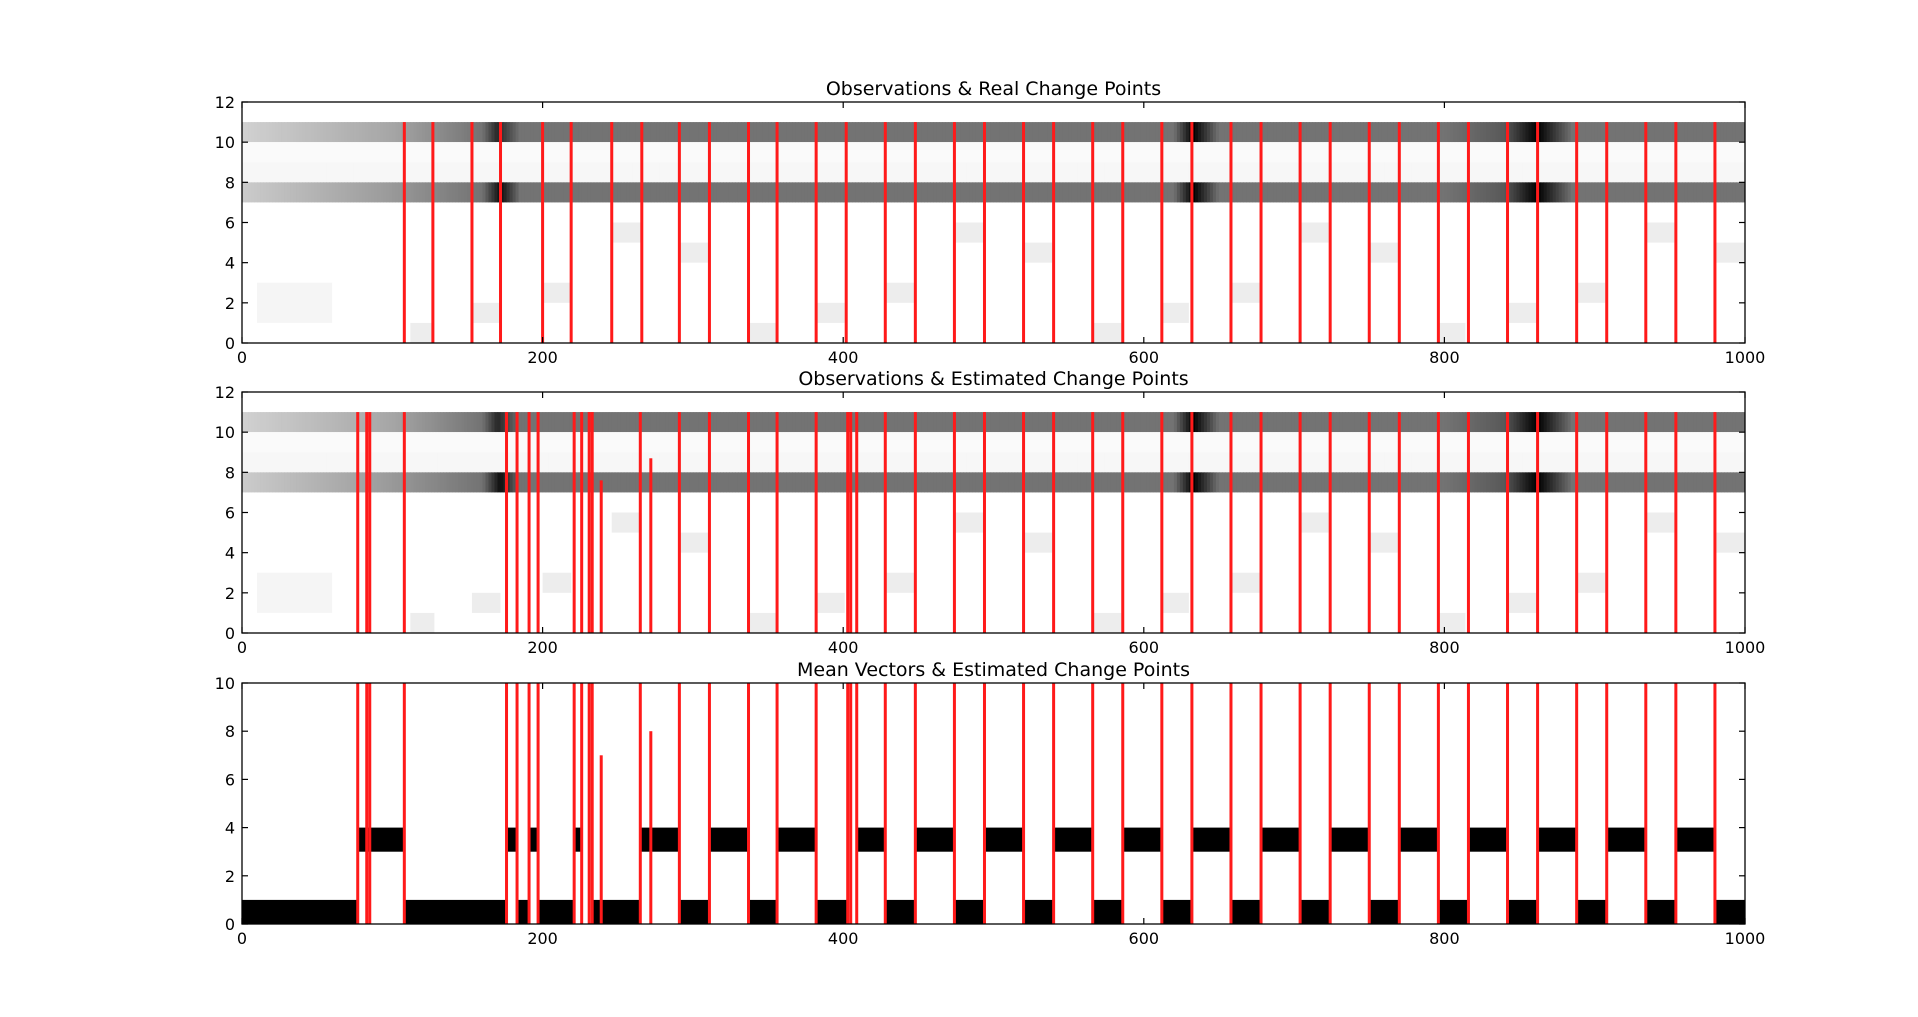 The height and width of the screenshot is (1017, 1918). I want to click on subplot-title: Observations & Estimated Change Points, so click(993, 379).